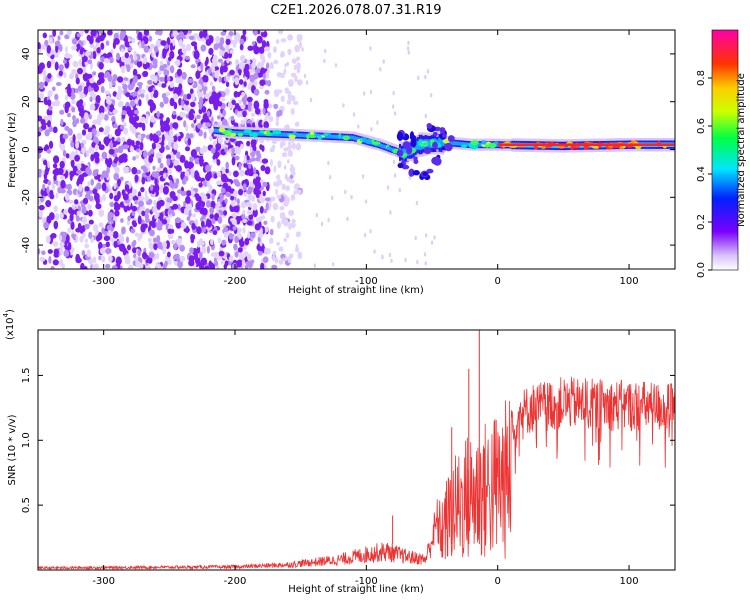 This screenshot has width=750, height=605. Describe the element at coordinates (10, 311) in the screenshot. I see `snr-scale-close: )` at that location.